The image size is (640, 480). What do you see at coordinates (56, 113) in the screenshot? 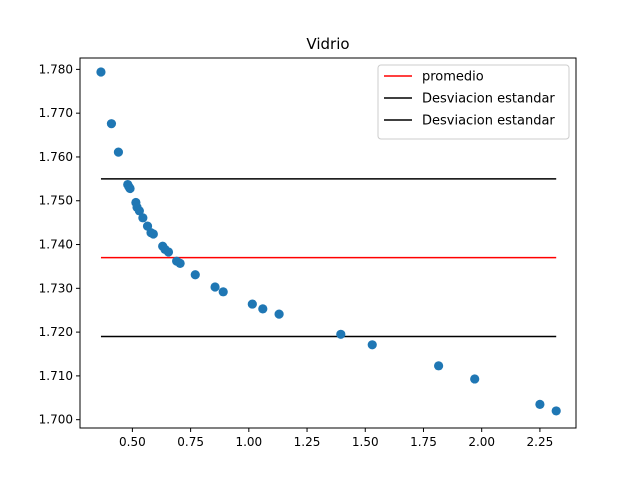
I see `y-tick-label: 1.770` at bounding box center [56, 113].